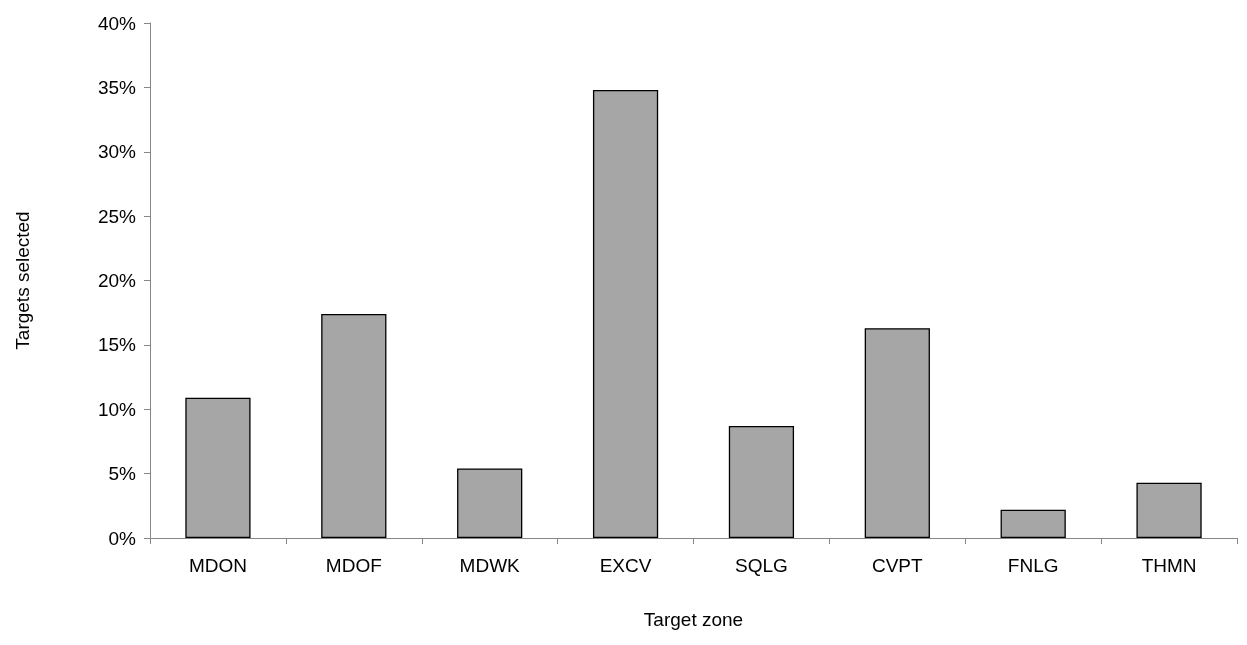 The width and height of the screenshot is (1247, 645). What do you see at coordinates (353, 565) in the screenshot?
I see `x-tick-label: MDOF` at bounding box center [353, 565].